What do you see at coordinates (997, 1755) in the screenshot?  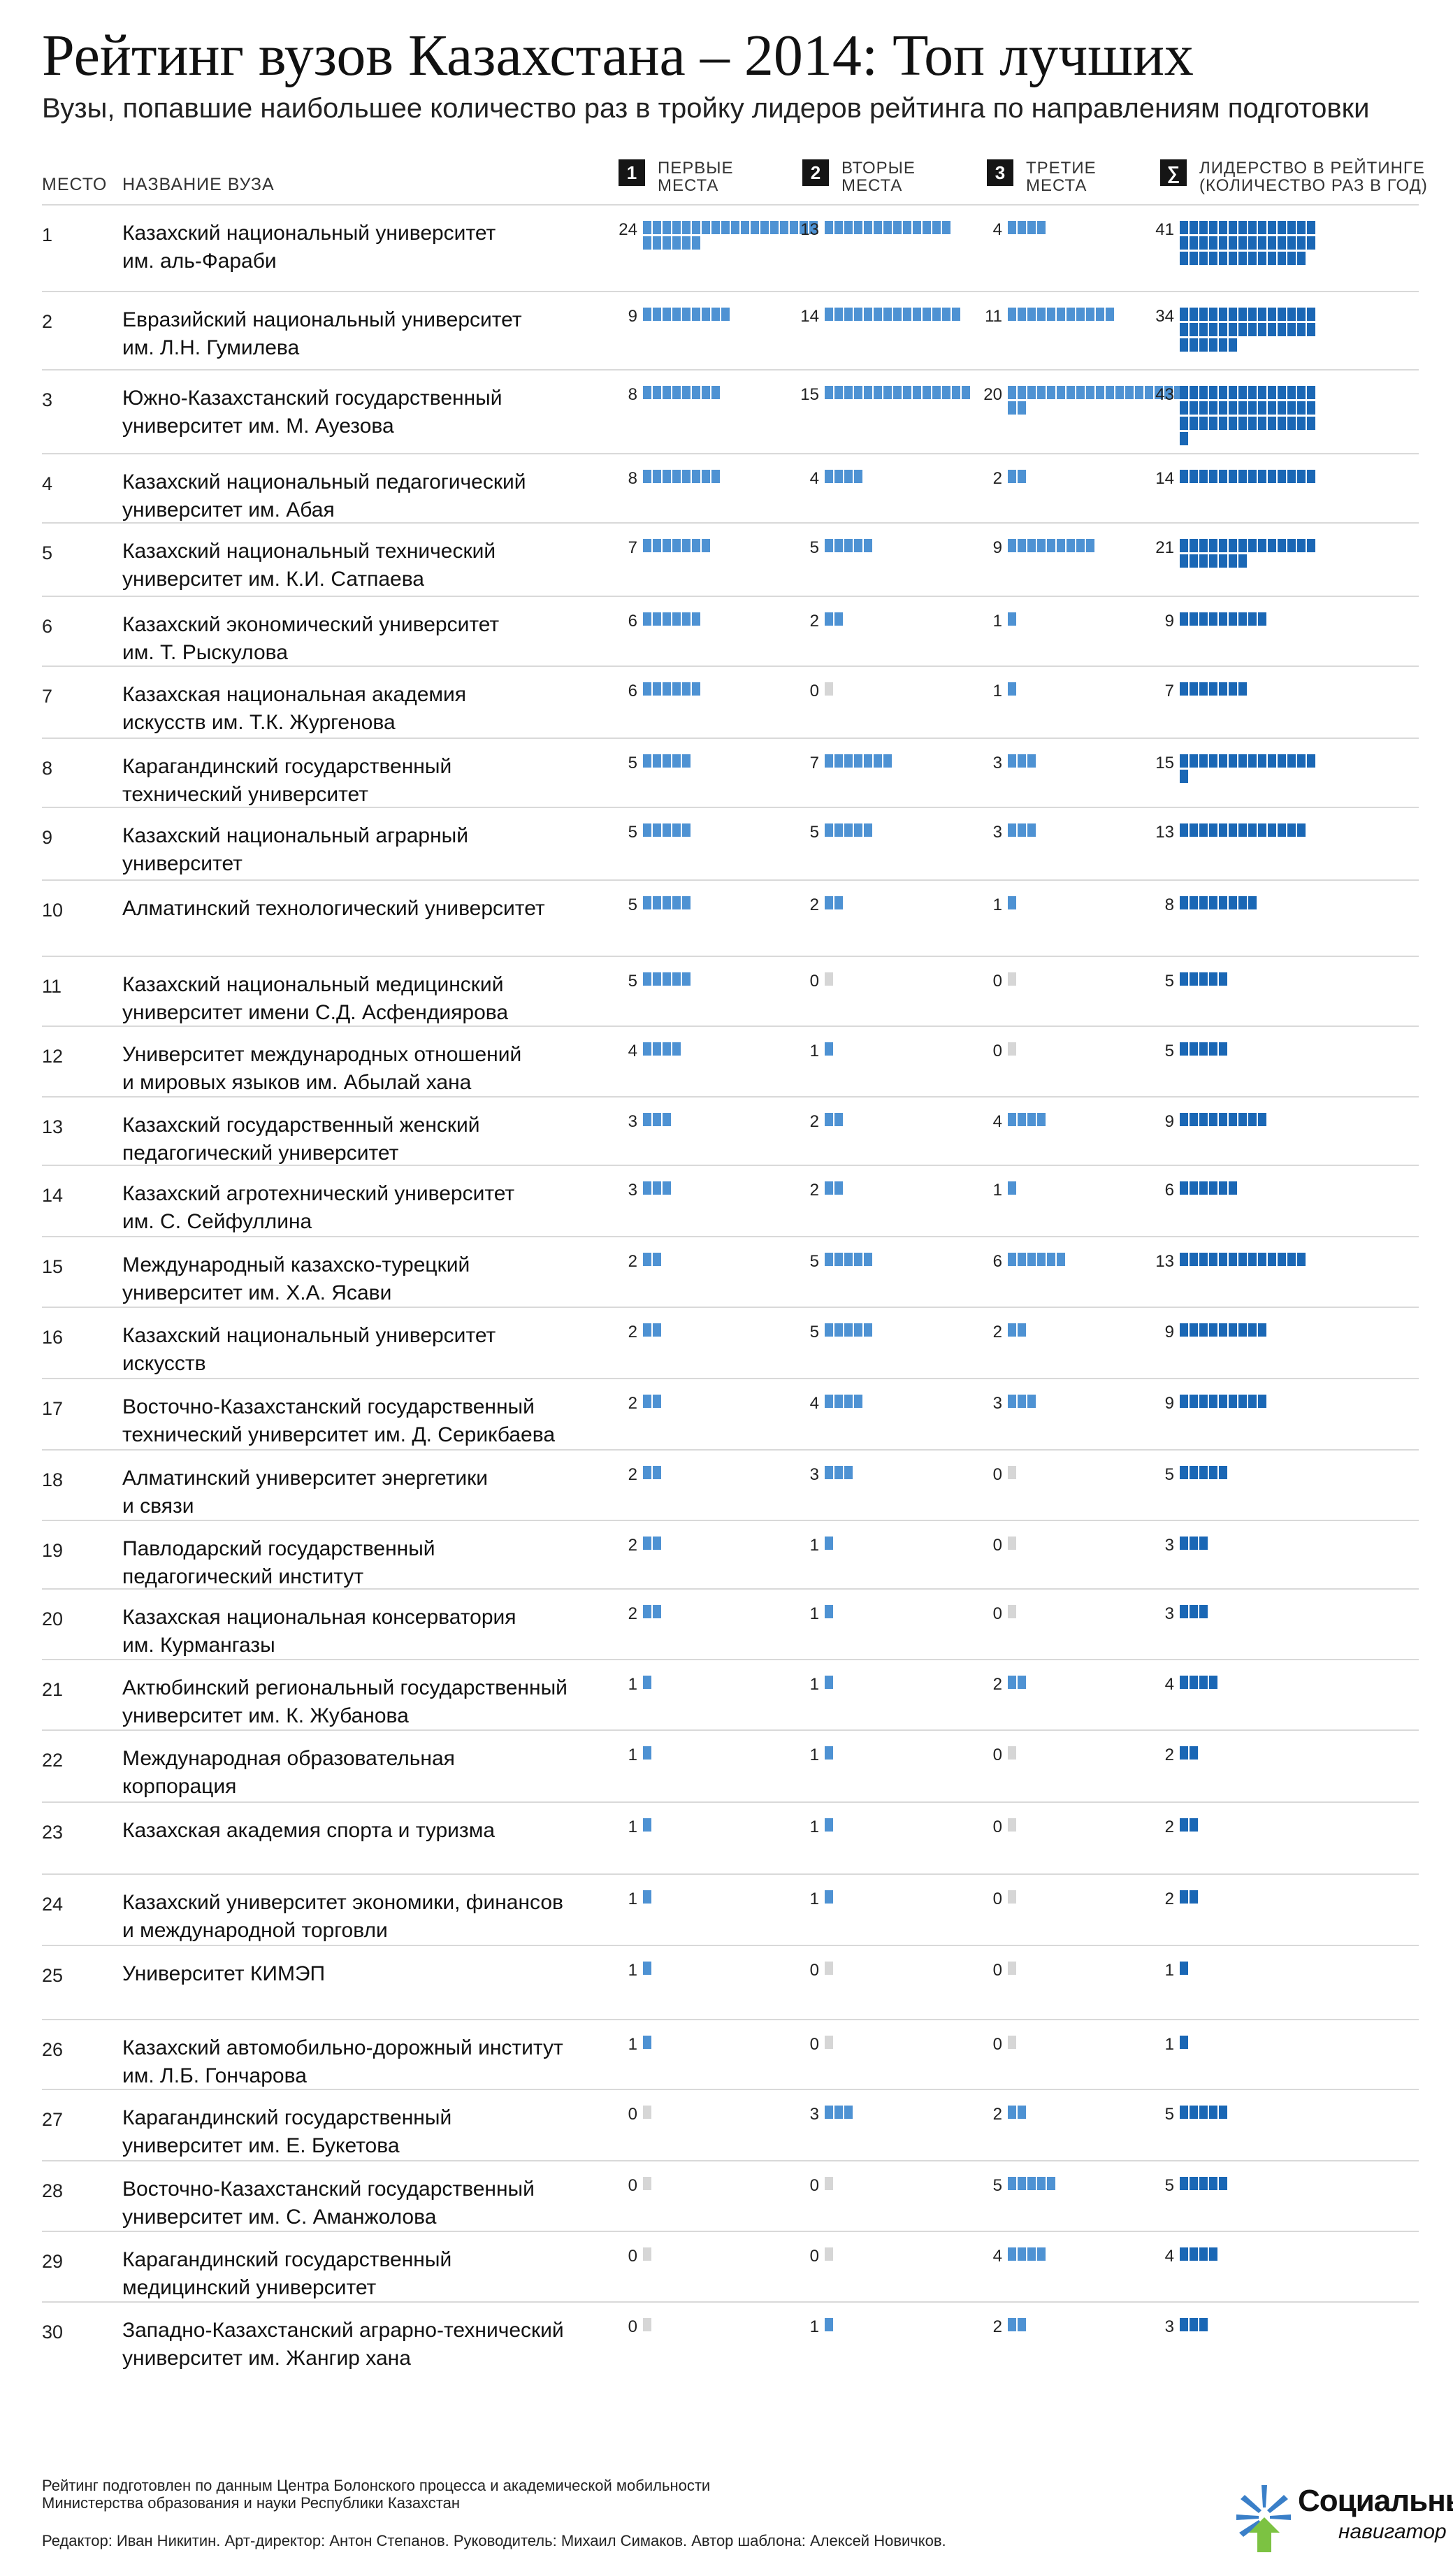 I see `value-label-third: 0` at bounding box center [997, 1755].